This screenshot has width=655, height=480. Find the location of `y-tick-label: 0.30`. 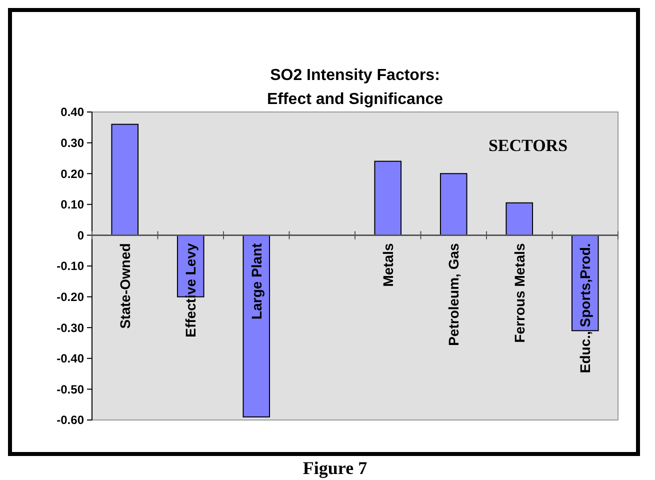

y-tick-label: 0.30 is located at coordinates (72, 143).